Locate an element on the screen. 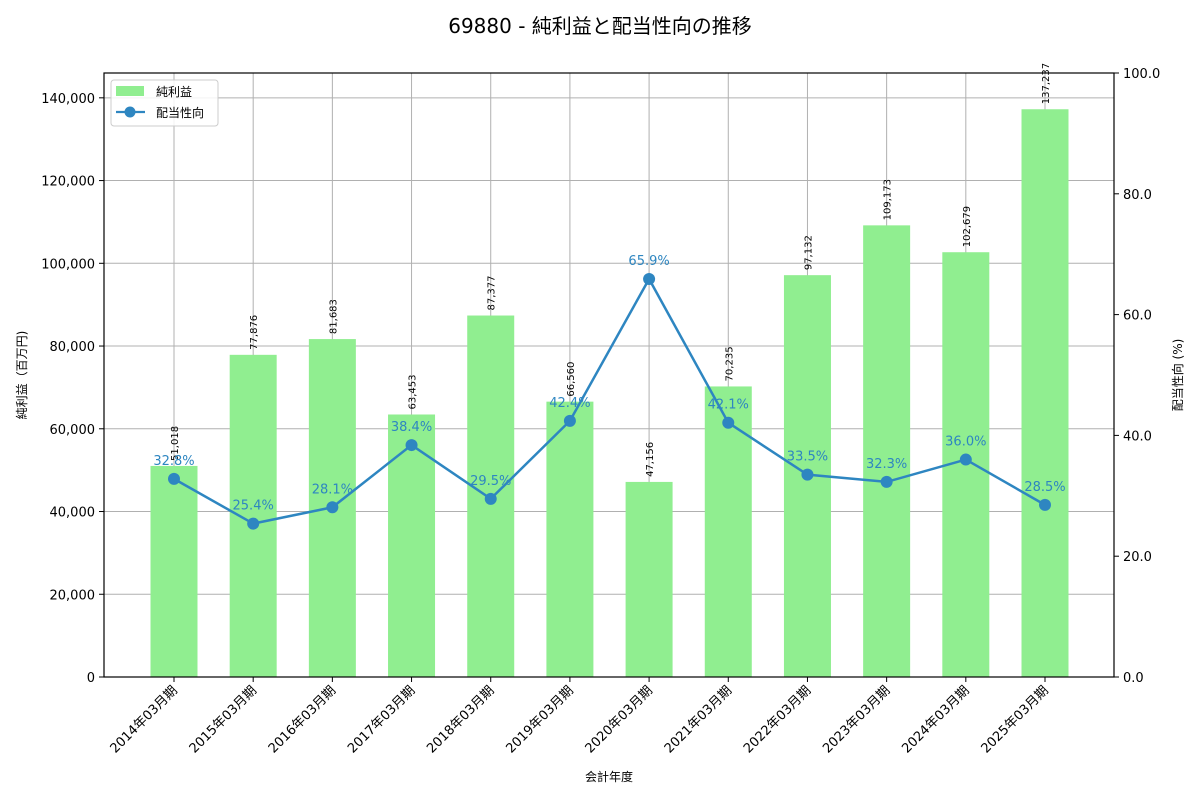 The image size is (1200, 800). bar-value-label: 77,876 is located at coordinates (254, 332).